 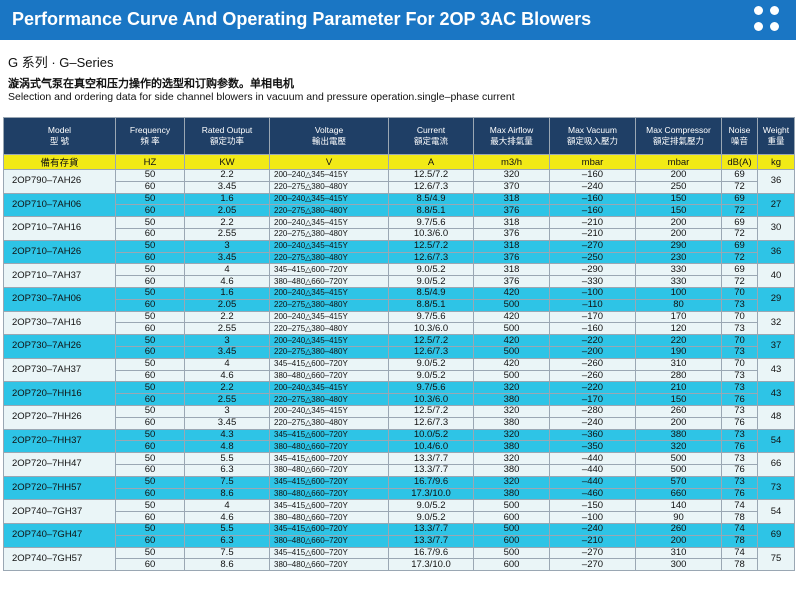 I want to click on output-cell: 8.6, so click(x=227, y=494).